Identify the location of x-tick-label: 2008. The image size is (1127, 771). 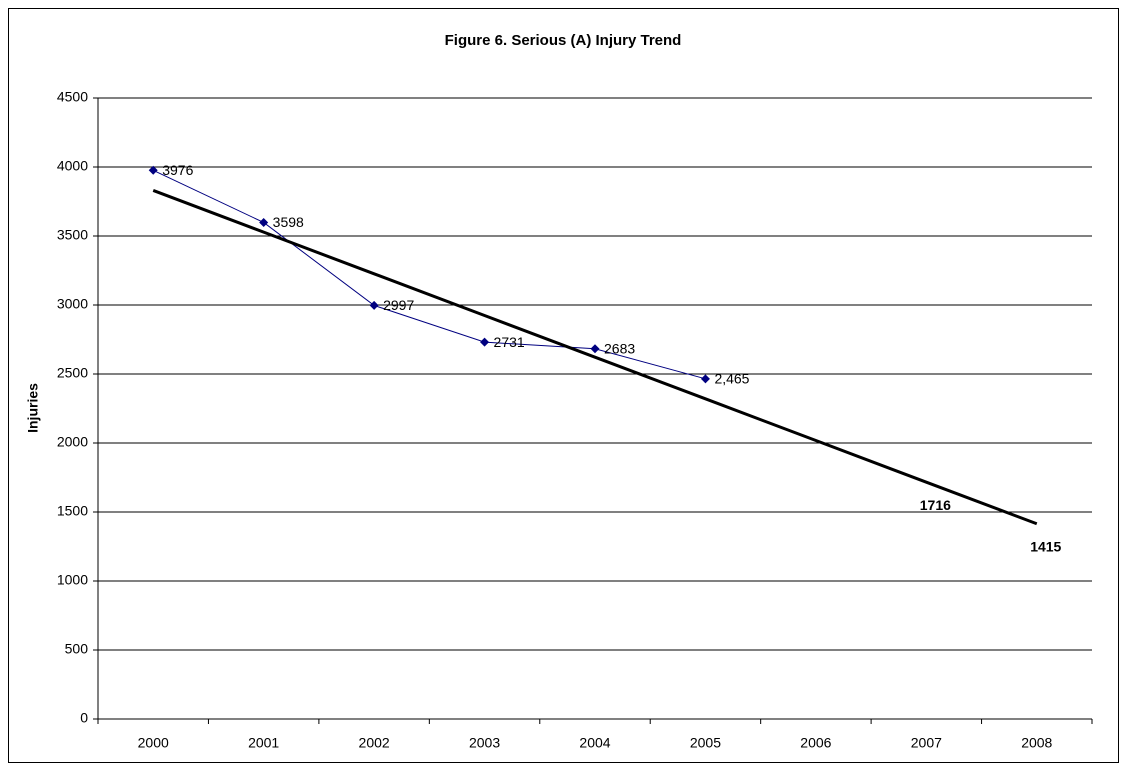
(1036, 743).